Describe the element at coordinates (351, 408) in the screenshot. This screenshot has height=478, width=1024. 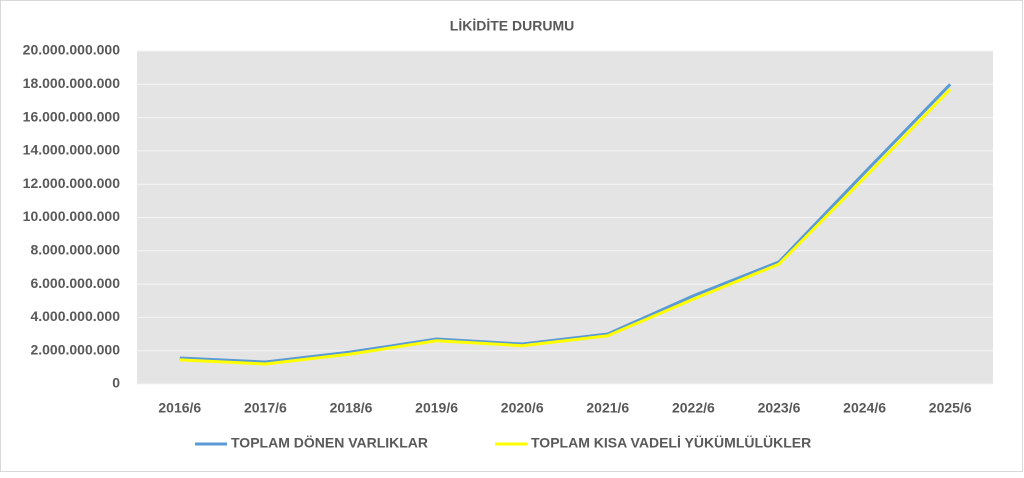
I see `x-tick-label: 2018/6` at that location.